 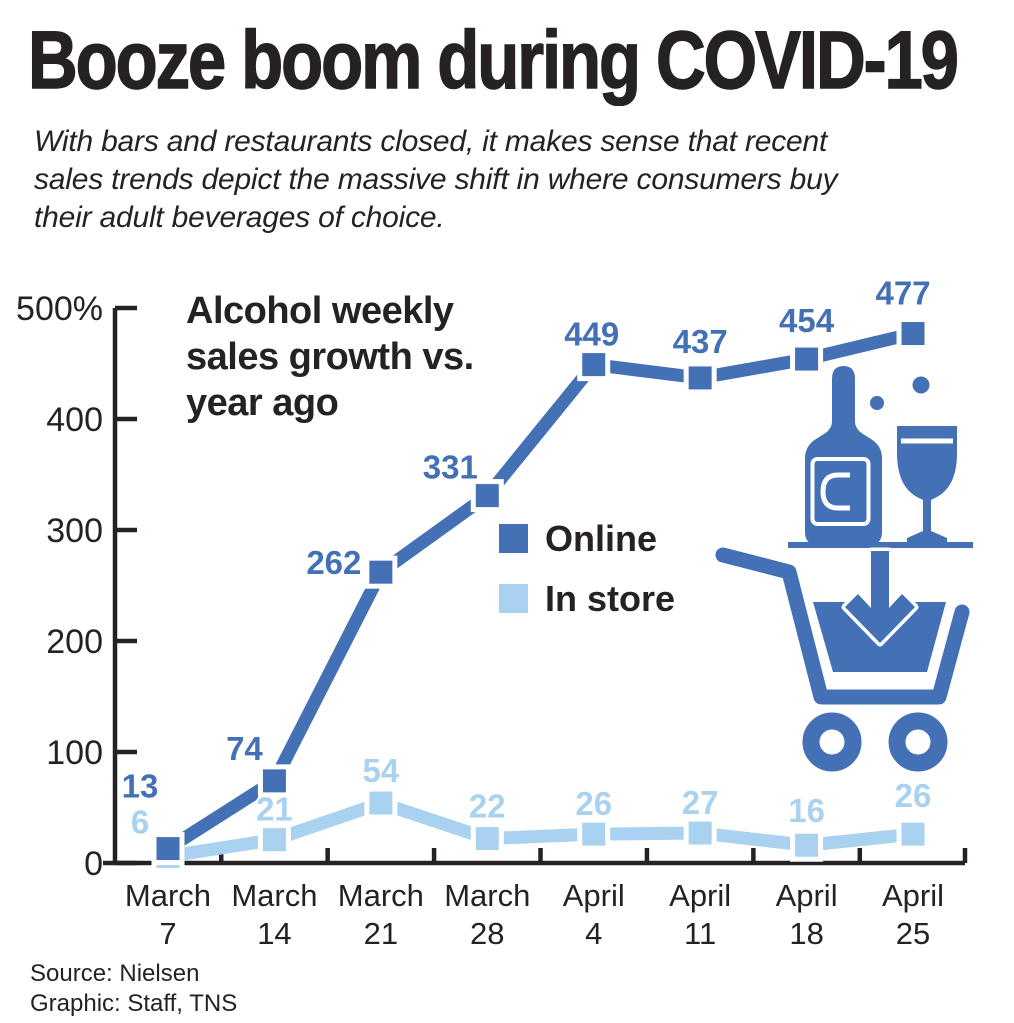 I want to click on x-tick-label-month-4: April, so click(x=594, y=895).